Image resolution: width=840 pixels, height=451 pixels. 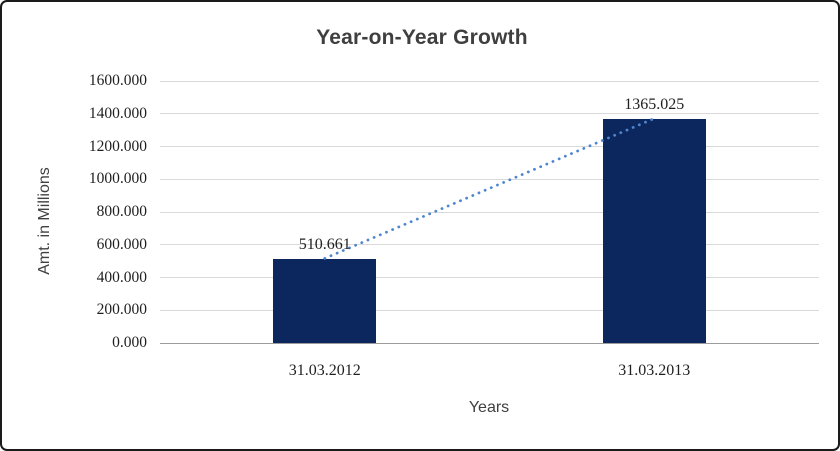 I want to click on y-axis-tick-label: 800.000, so click(x=121, y=211).